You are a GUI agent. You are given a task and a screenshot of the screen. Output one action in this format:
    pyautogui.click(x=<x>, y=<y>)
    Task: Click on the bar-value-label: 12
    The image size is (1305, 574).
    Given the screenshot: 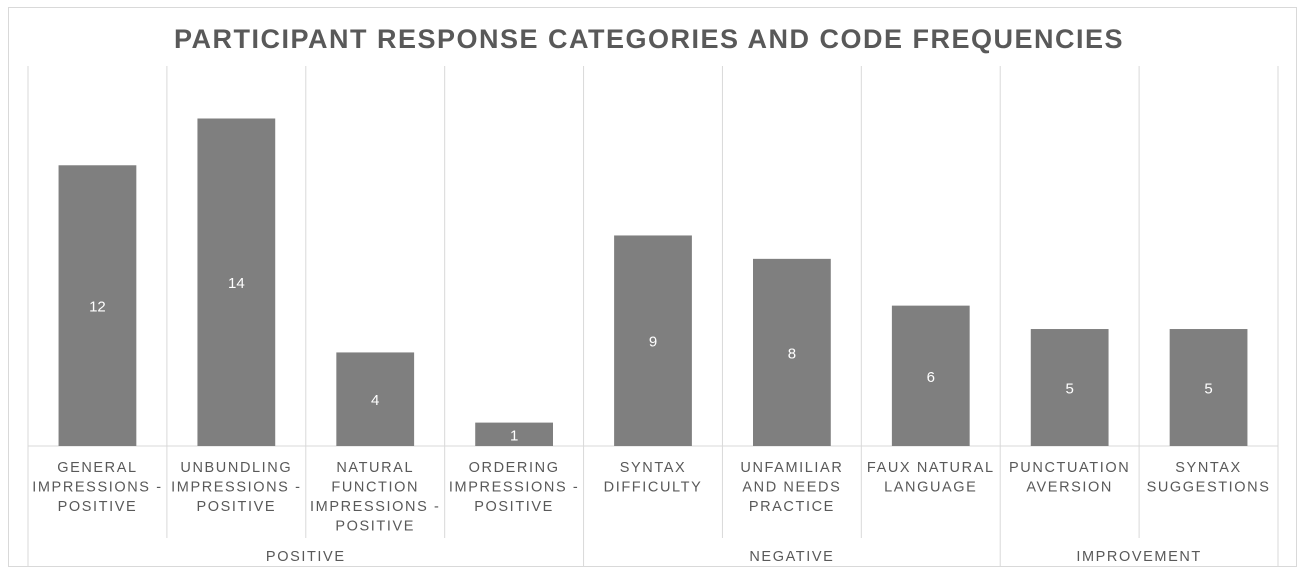 What is the action you would take?
    pyautogui.click(x=97, y=307)
    